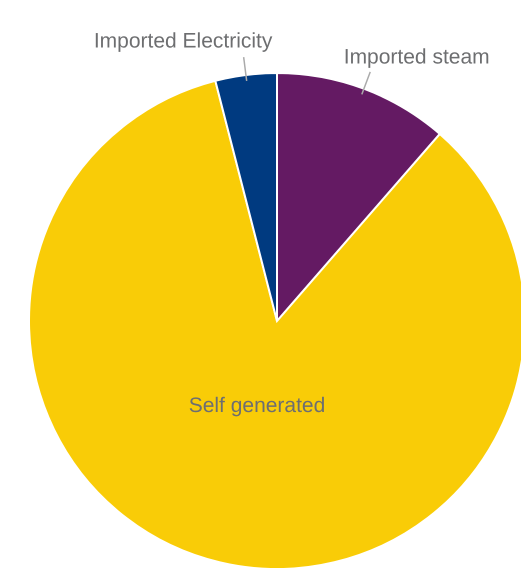  What do you see at coordinates (257, 405) in the screenshot?
I see `slice-label: Self generated` at bounding box center [257, 405].